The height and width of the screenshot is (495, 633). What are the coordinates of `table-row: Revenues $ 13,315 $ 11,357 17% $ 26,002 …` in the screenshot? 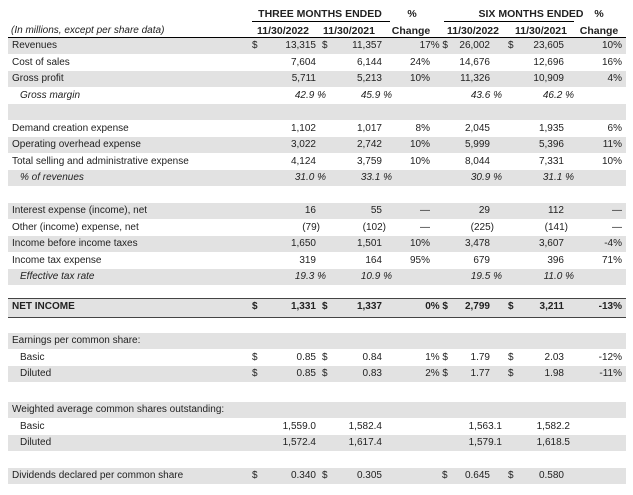 It's located at (317, 46).